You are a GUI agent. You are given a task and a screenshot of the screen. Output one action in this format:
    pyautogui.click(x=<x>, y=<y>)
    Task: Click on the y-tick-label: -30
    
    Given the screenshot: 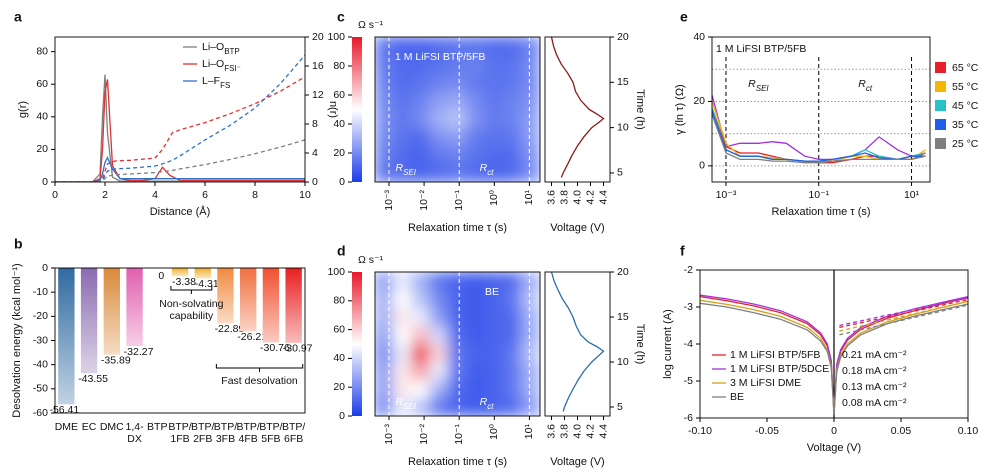 What is the action you would take?
    pyautogui.click(x=40, y=340)
    